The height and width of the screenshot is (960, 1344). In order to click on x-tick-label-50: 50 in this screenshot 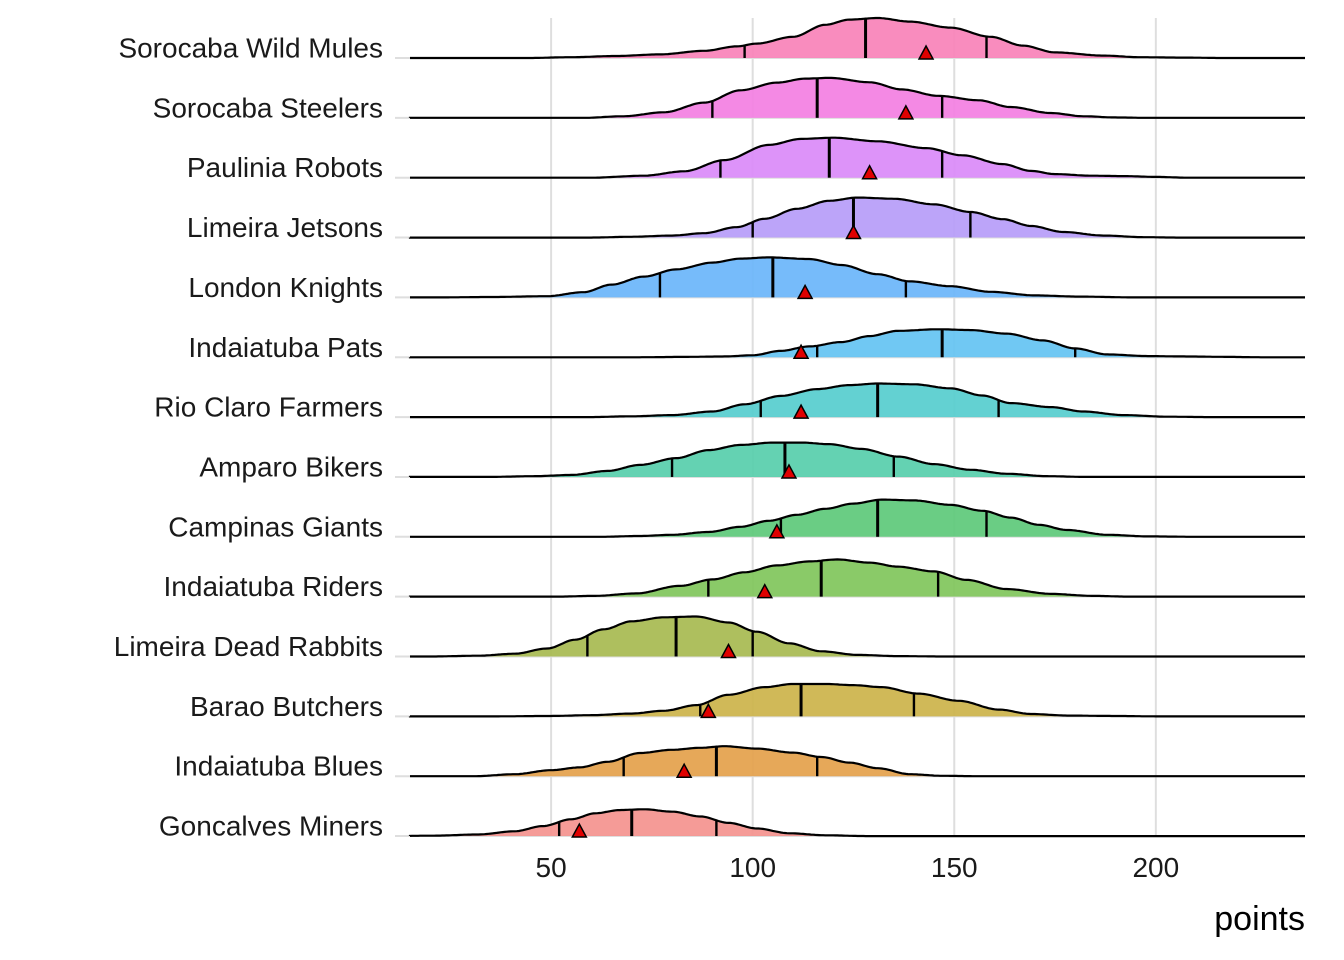, I will do `click(551, 867)`.